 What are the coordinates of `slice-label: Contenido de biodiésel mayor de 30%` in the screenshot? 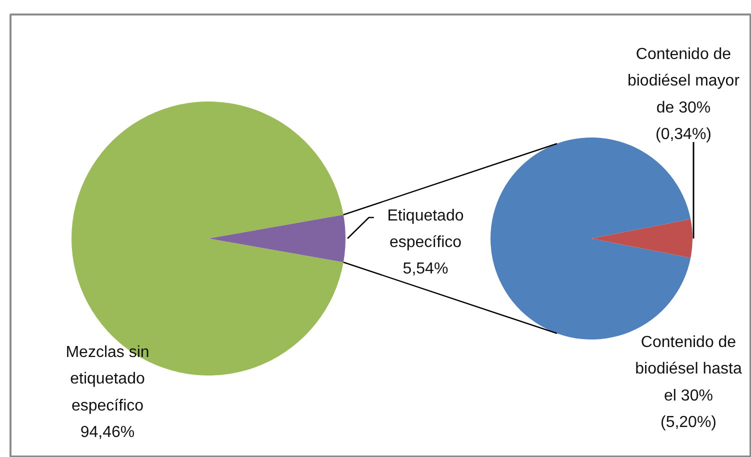 It's located at (683, 81).